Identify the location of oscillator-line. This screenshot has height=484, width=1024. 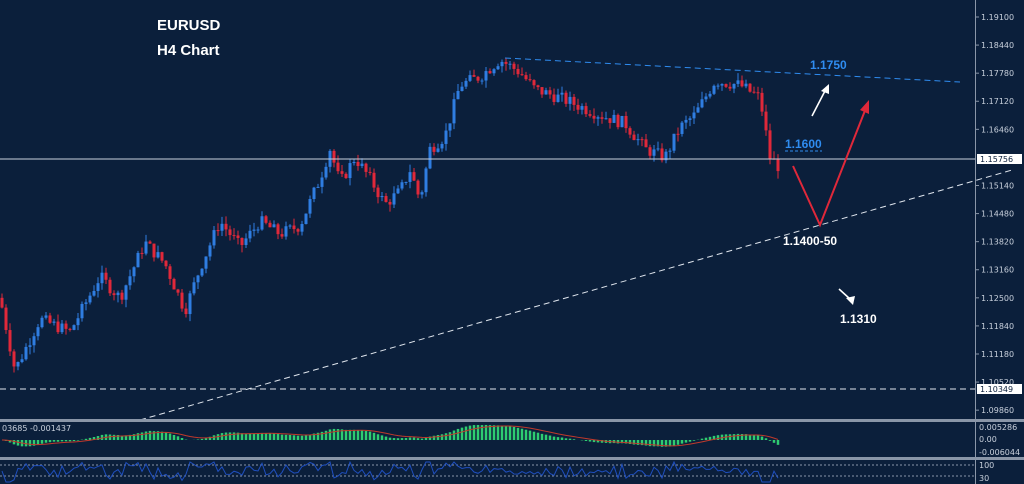
(390, 471).